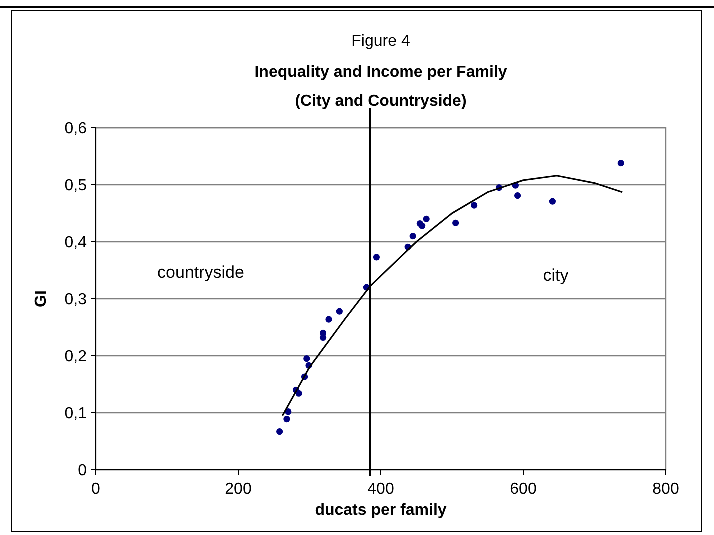 The width and height of the screenshot is (714, 535). What do you see at coordinates (381, 489) in the screenshot?
I see `x-tick-label: 400` at bounding box center [381, 489].